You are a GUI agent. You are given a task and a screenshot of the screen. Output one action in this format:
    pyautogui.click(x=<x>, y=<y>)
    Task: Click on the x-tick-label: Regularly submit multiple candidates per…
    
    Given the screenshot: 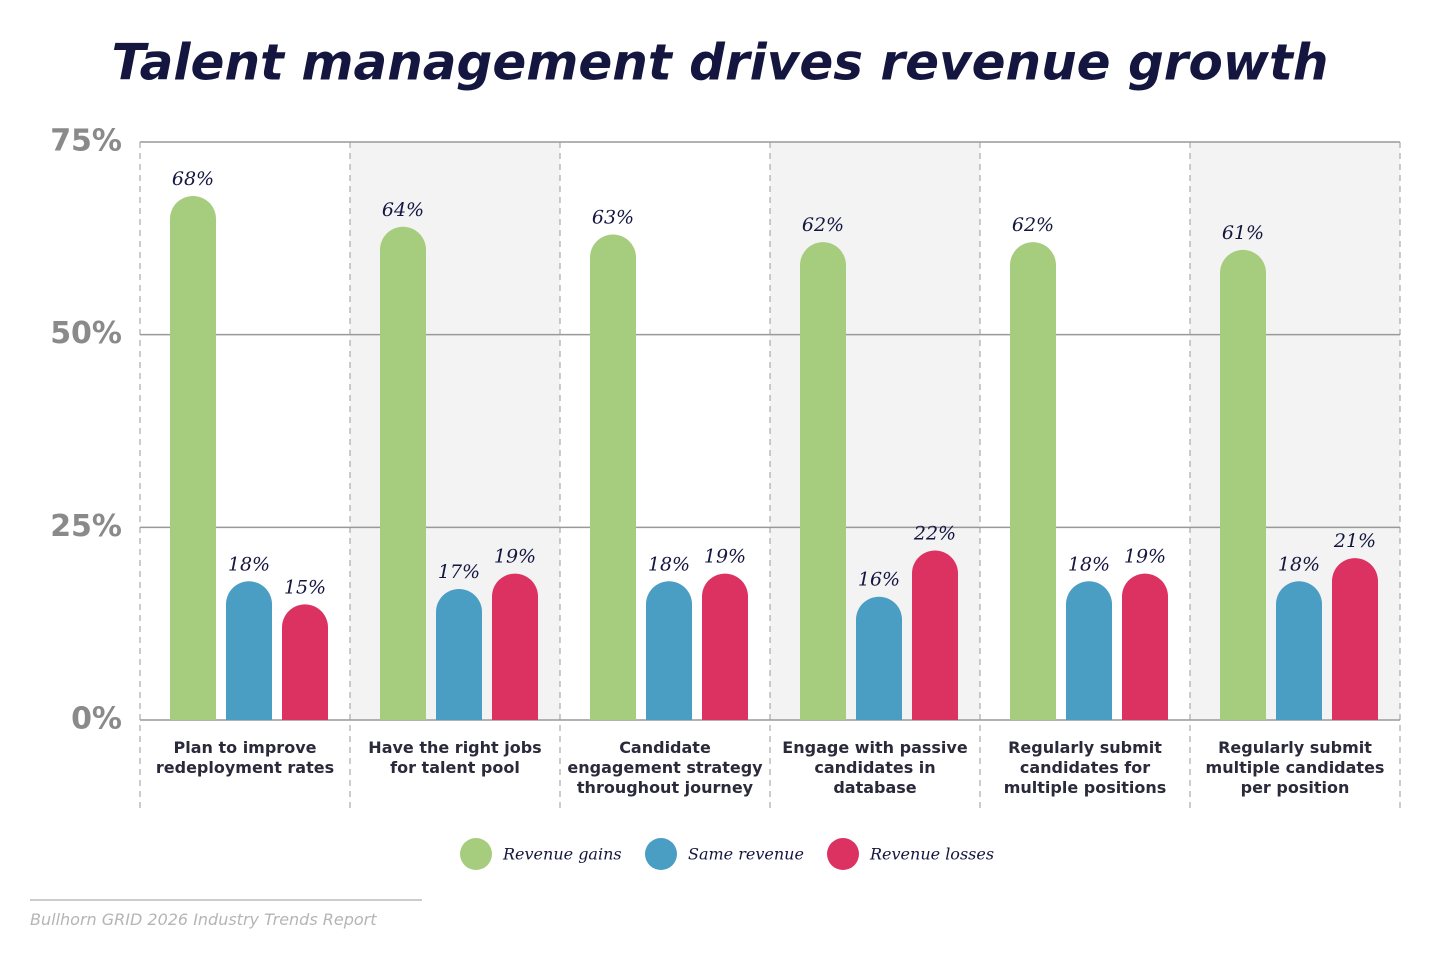 What is the action you would take?
    pyautogui.click(x=1295, y=767)
    